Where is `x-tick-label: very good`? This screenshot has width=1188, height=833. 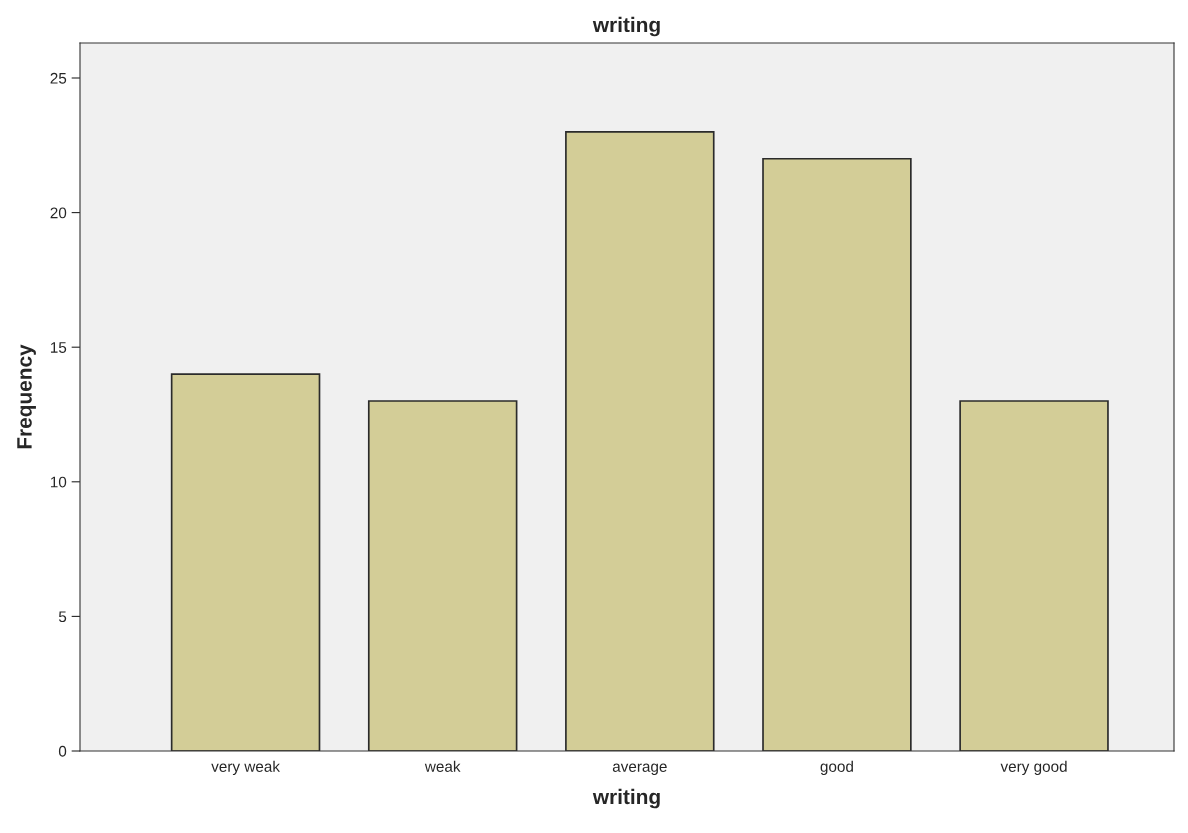 x-tick-label: very good is located at coordinates (1033, 767).